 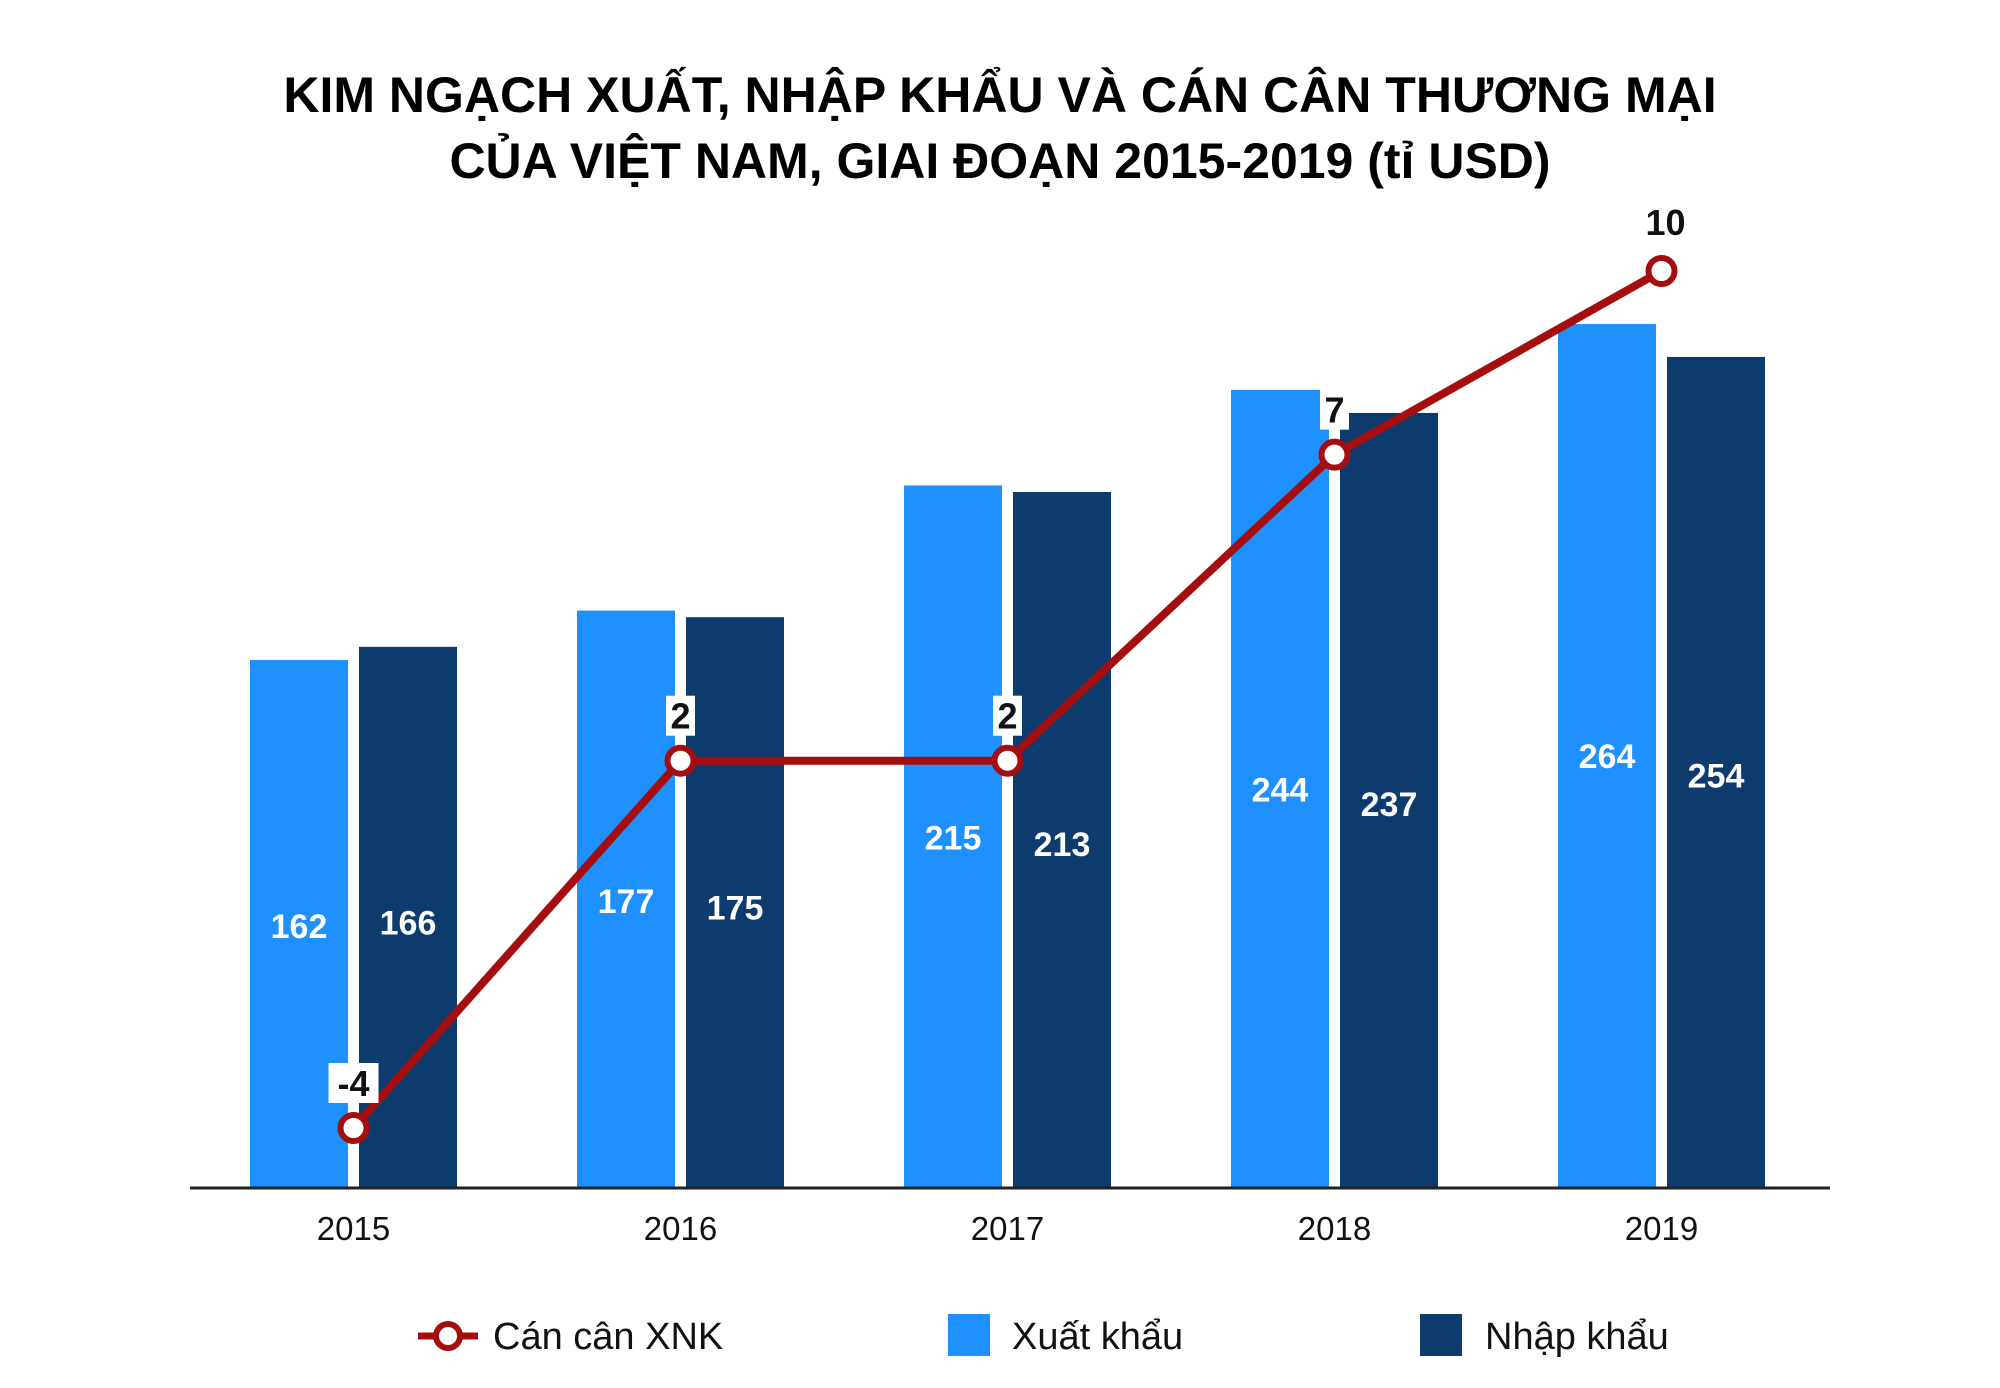 I want to click on balance-point-2017, so click(x=1007, y=760).